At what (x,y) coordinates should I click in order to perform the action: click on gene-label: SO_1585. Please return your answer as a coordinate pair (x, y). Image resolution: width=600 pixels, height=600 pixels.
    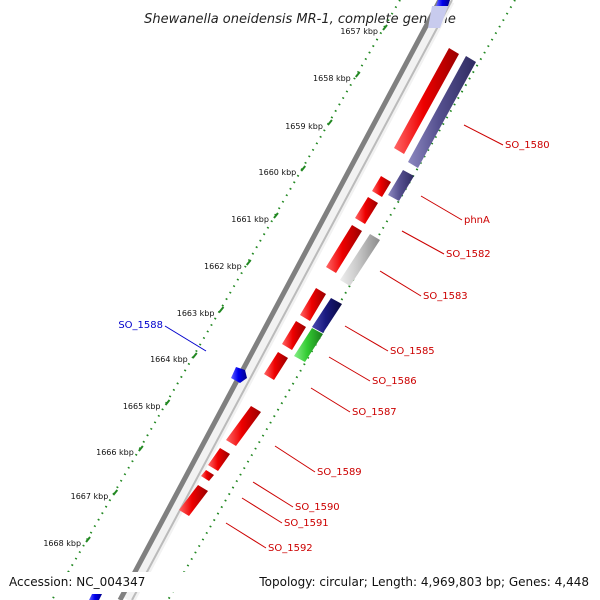
    Looking at the image, I should click on (412, 351).